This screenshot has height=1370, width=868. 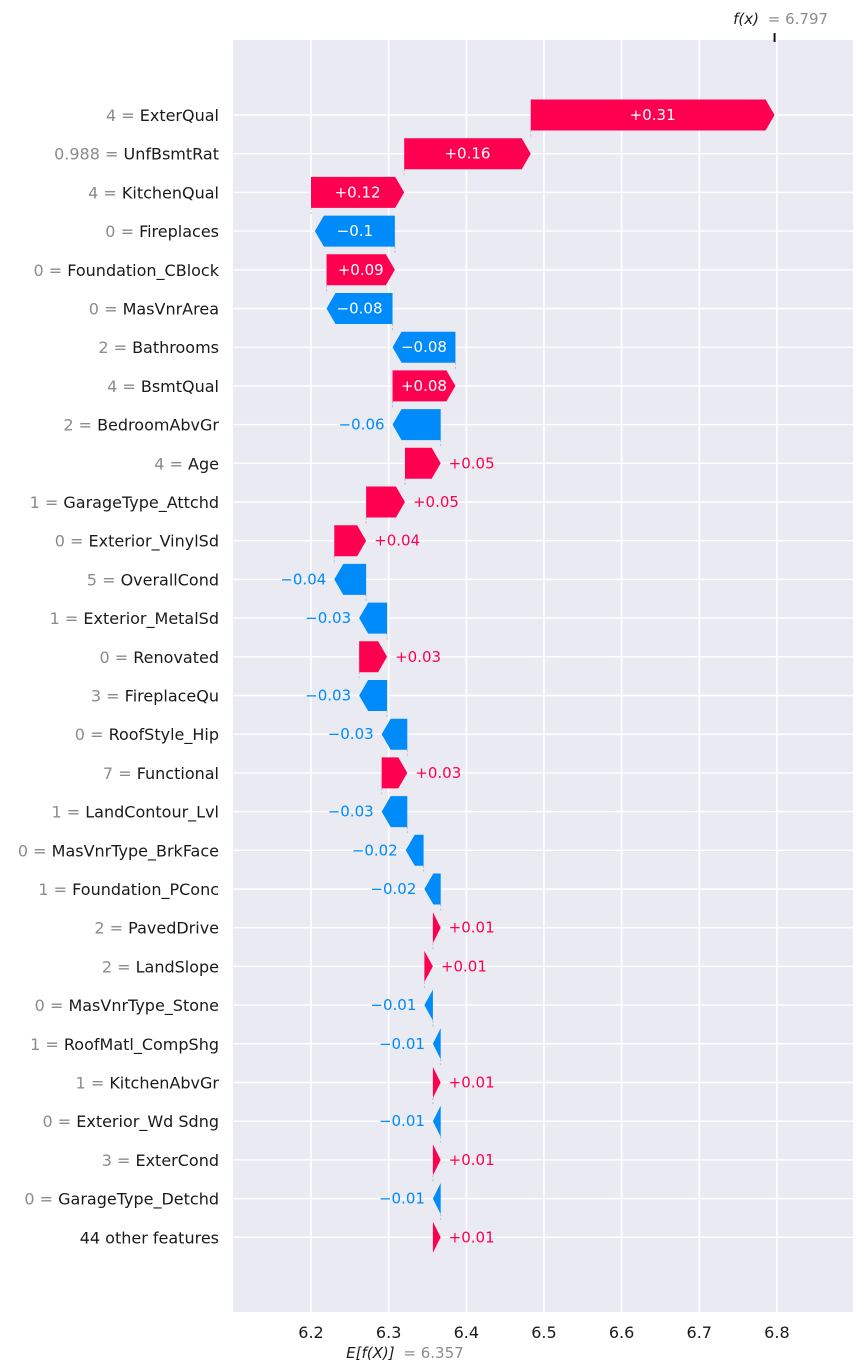 I want to click on feature-name: ExterQual, so click(x=179, y=115).